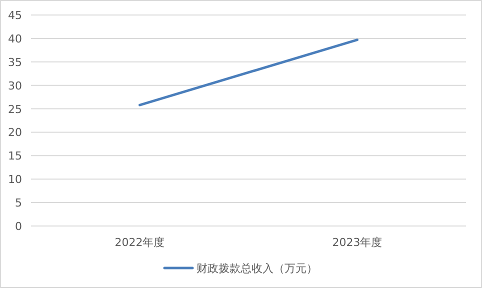 This screenshot has width=482, height=290. I want to click on legend-label: 财政拨款总收入（万元）, so click(257, 268).